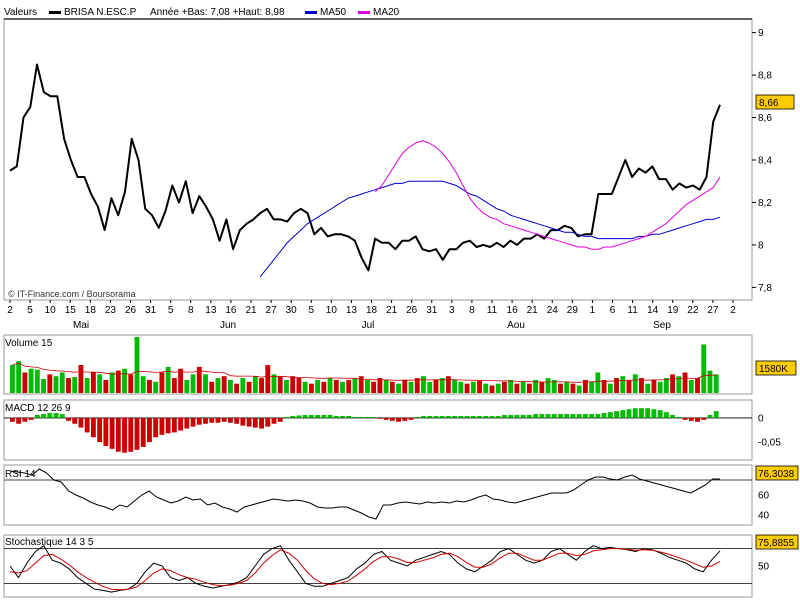  I want to click on x-tick-label: 29, so click(573, 310).